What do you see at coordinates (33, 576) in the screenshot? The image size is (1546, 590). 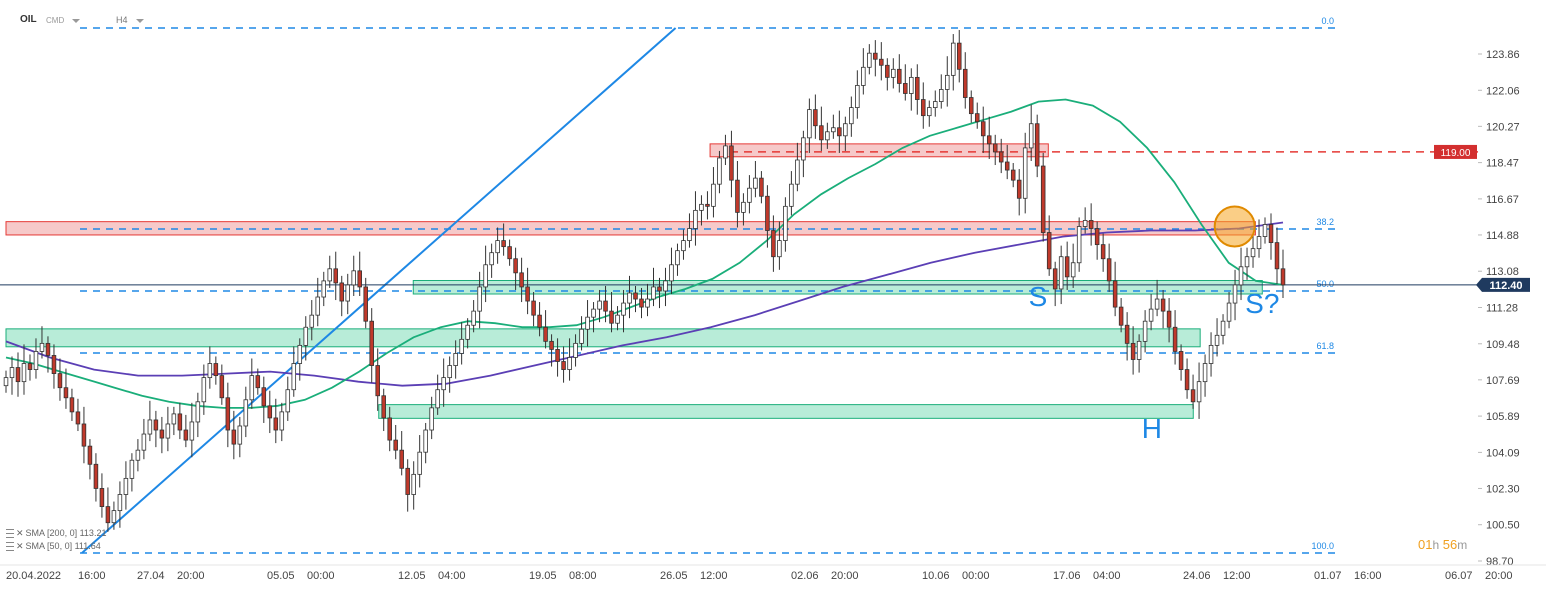 I see `x-tick-date: 20.04.2022` at bounding box center [33, 576].